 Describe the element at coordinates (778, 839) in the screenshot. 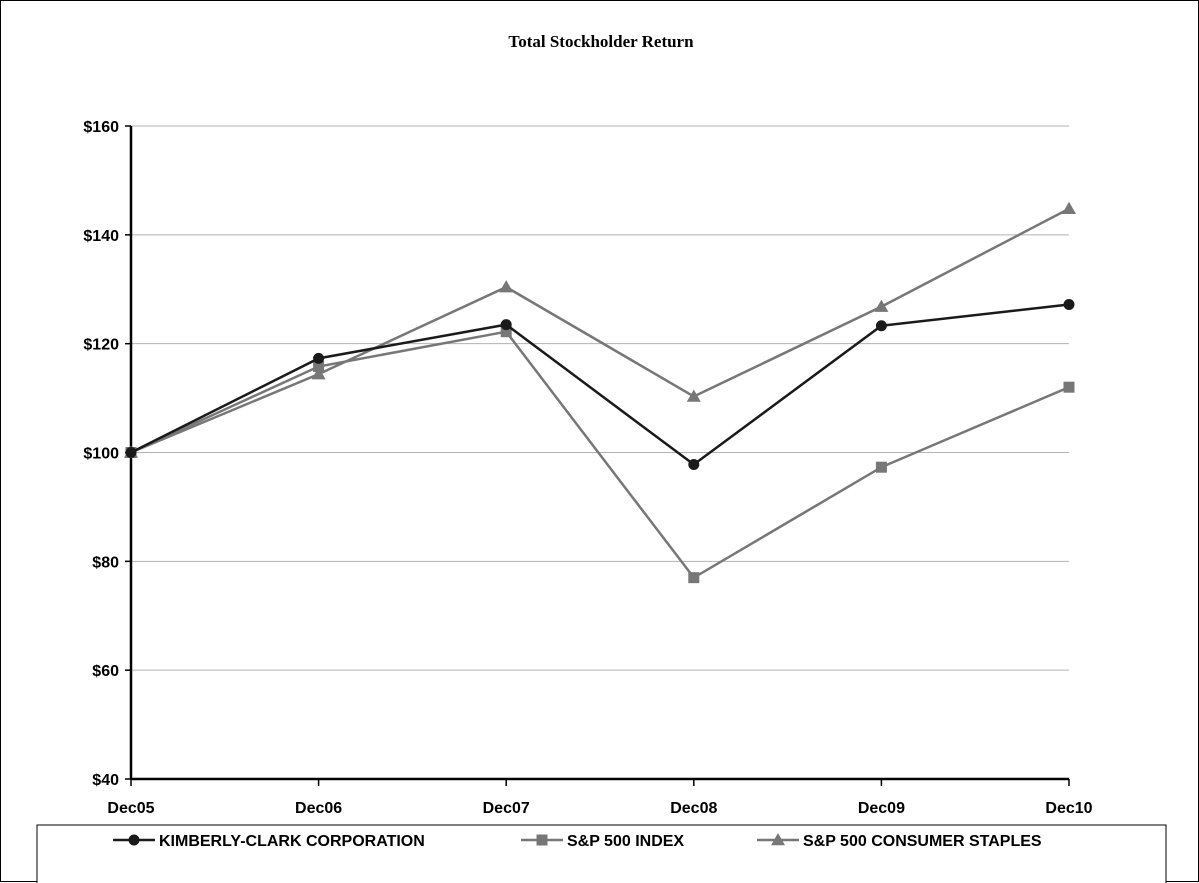

I see `legend-marker-triangle` at that location.